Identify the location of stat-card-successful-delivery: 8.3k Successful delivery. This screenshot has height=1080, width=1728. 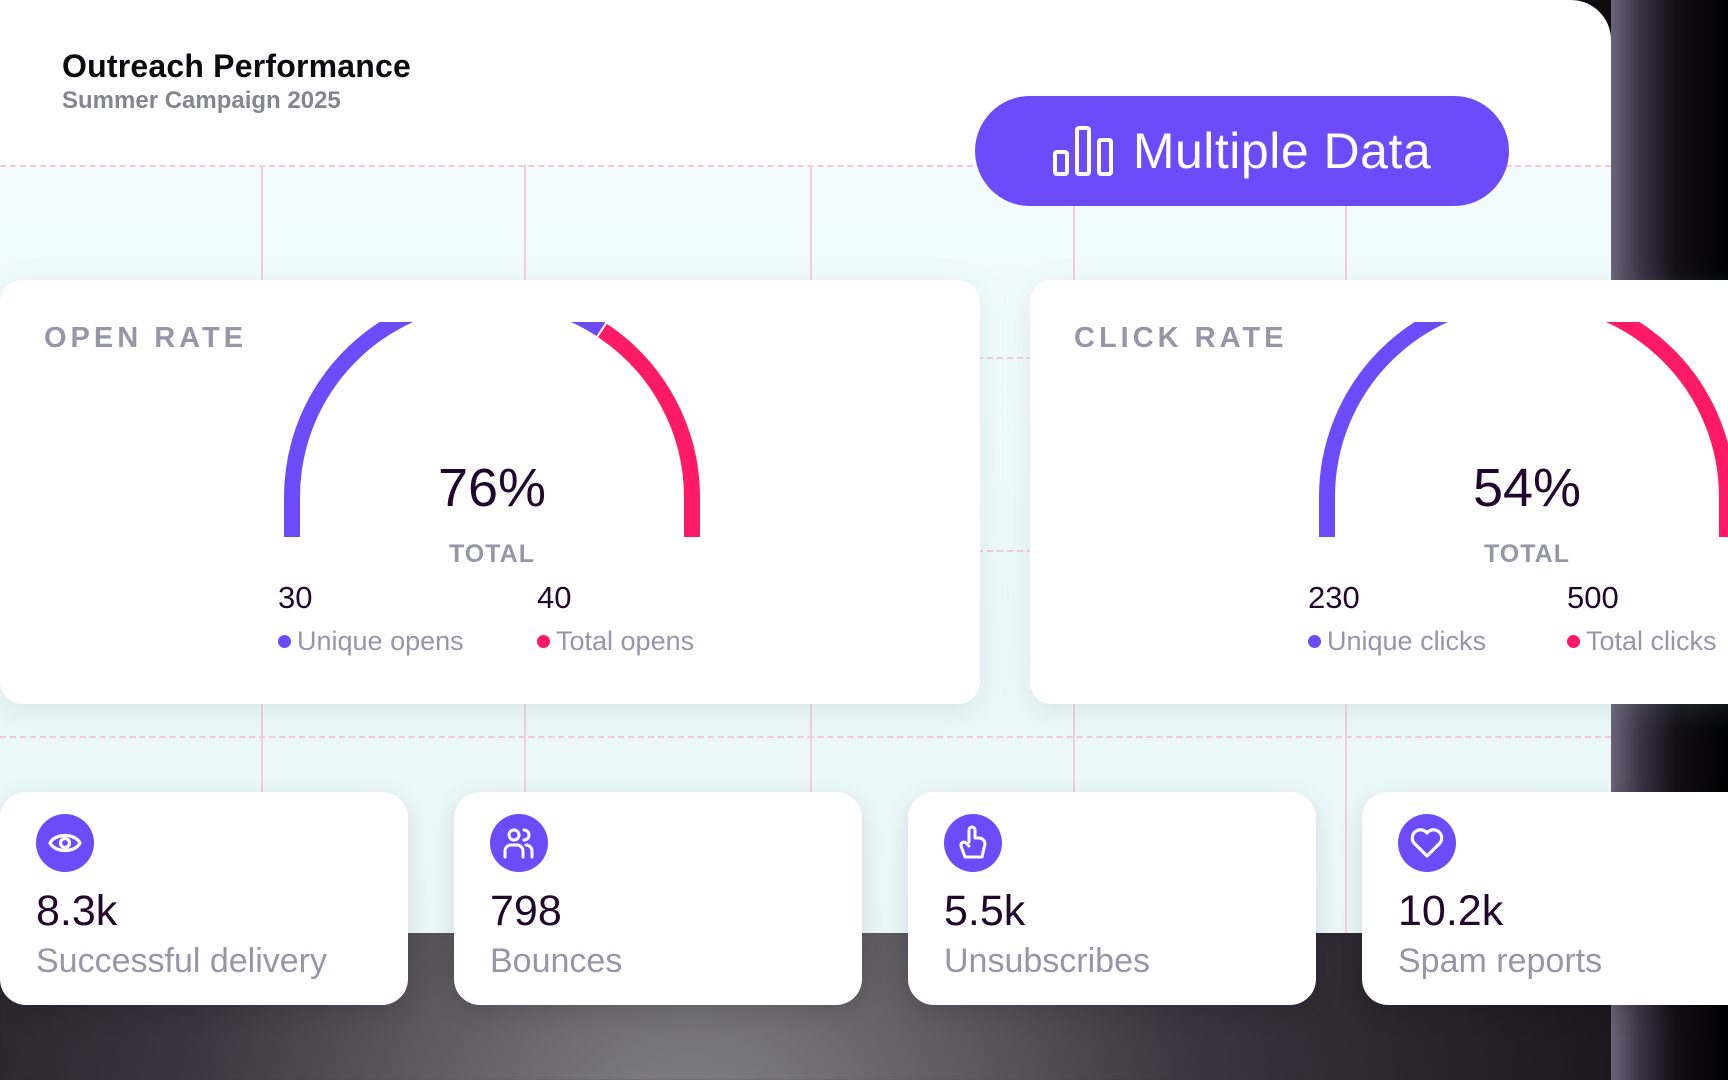
(204, 898).